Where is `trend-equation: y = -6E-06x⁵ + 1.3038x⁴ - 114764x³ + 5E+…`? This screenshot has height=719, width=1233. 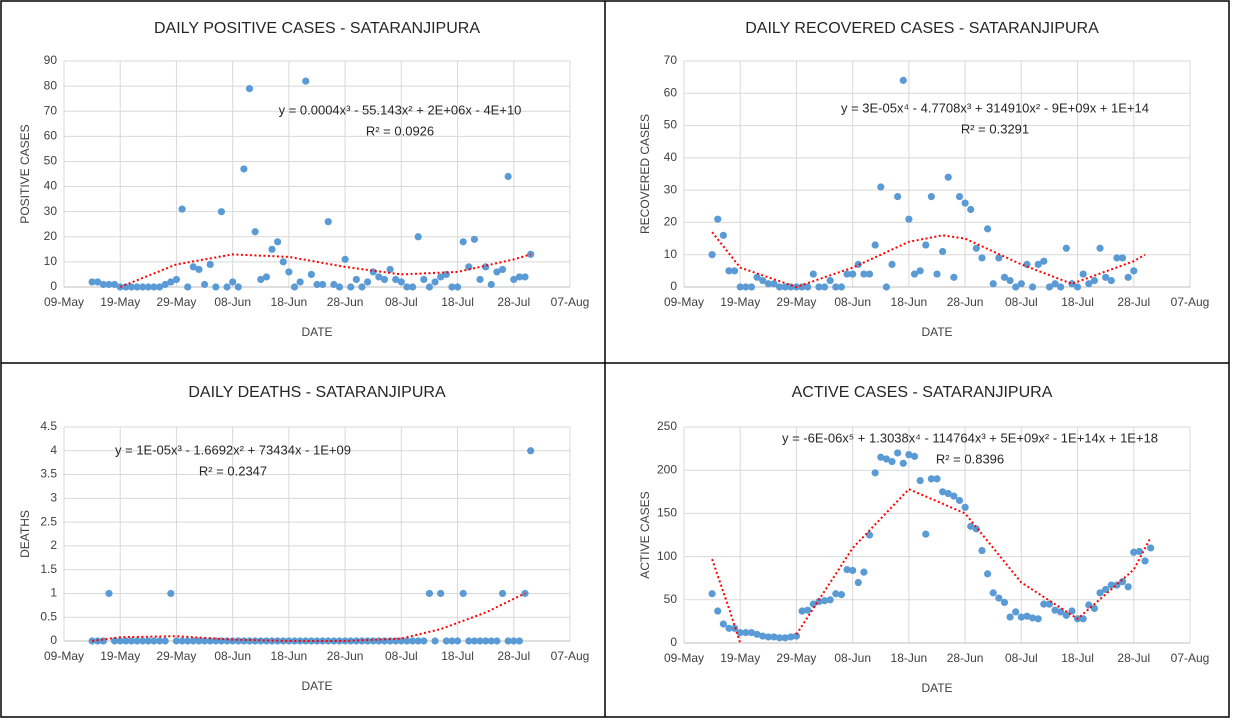
trend-equation: y = -6E-06x⁵ + 1.3038x⁴ - 114764x³ + 5E+… is located at coordinates (970, 437).